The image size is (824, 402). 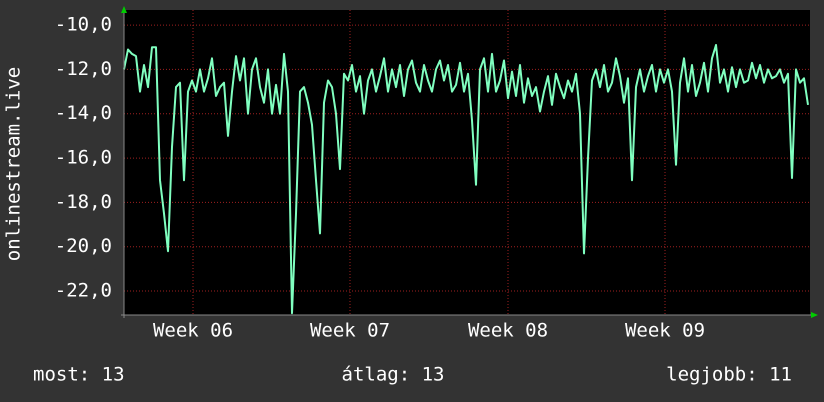 What do you see at coordinates (83, 202) in the screenshot?
I see `y-tick-label: -18,0` at bounding box center [83, 202].